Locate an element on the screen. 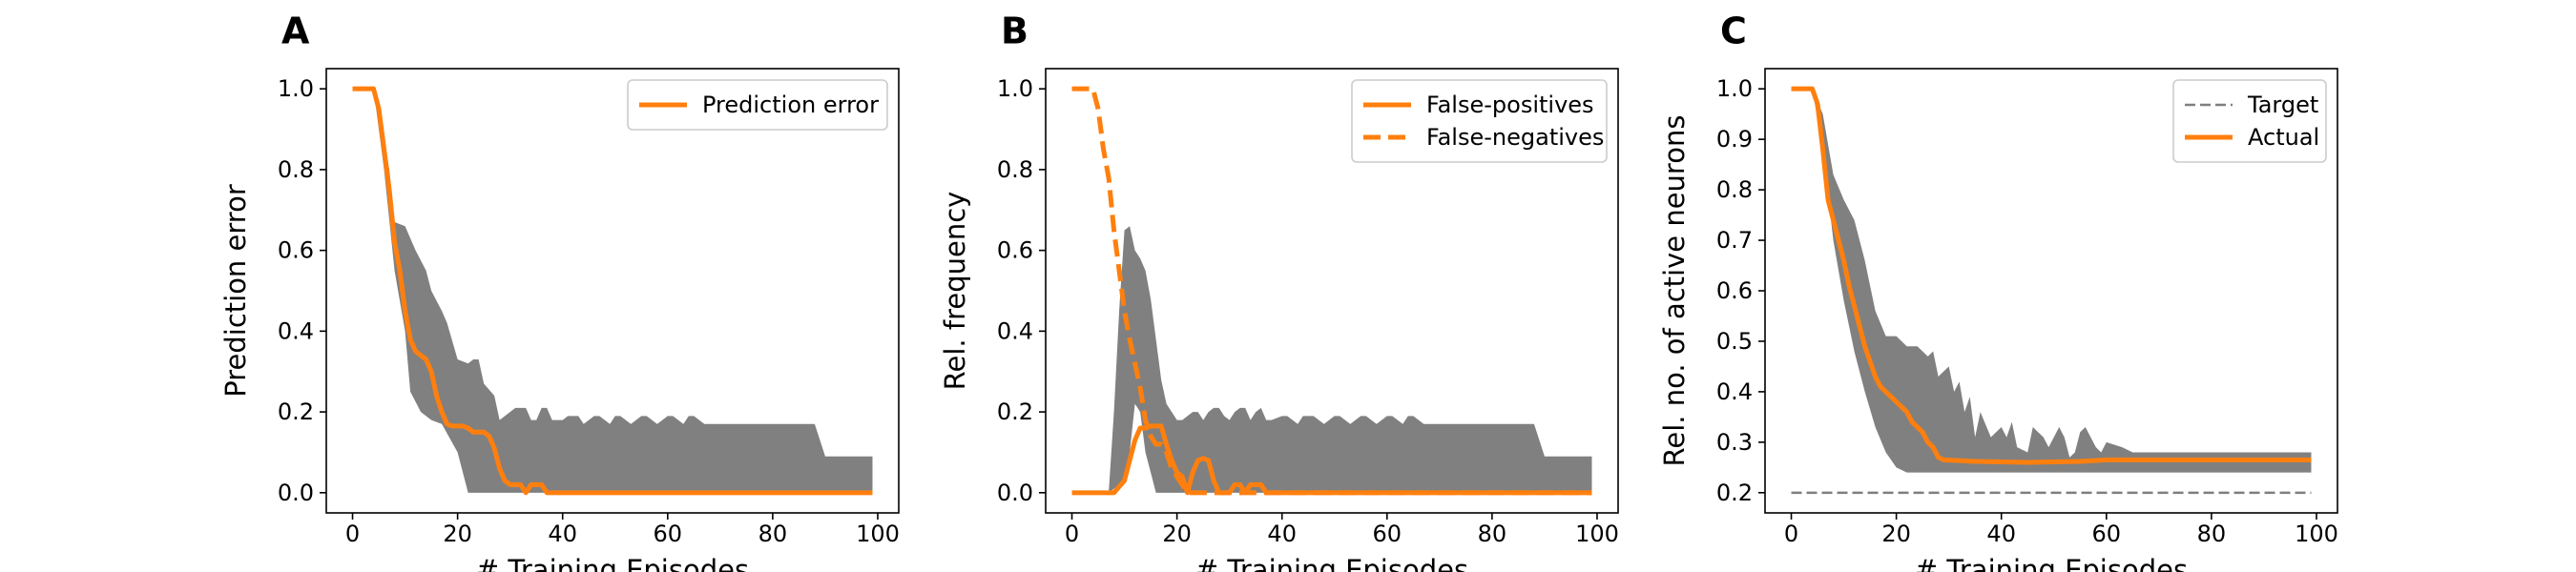 This screenshot has width=2576, height=572. series-line-actual is located at coordinates (2051, 275).